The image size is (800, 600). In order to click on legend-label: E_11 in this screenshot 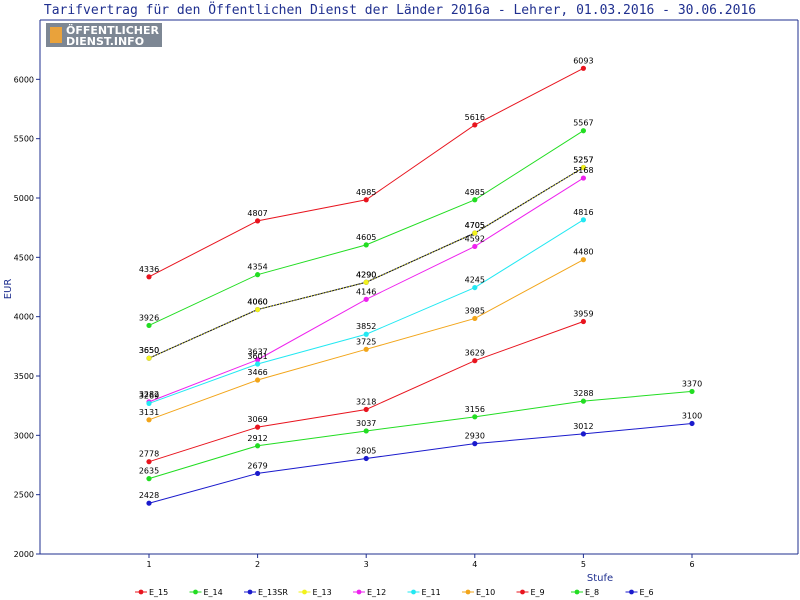, I will do `click(431, 592)`.